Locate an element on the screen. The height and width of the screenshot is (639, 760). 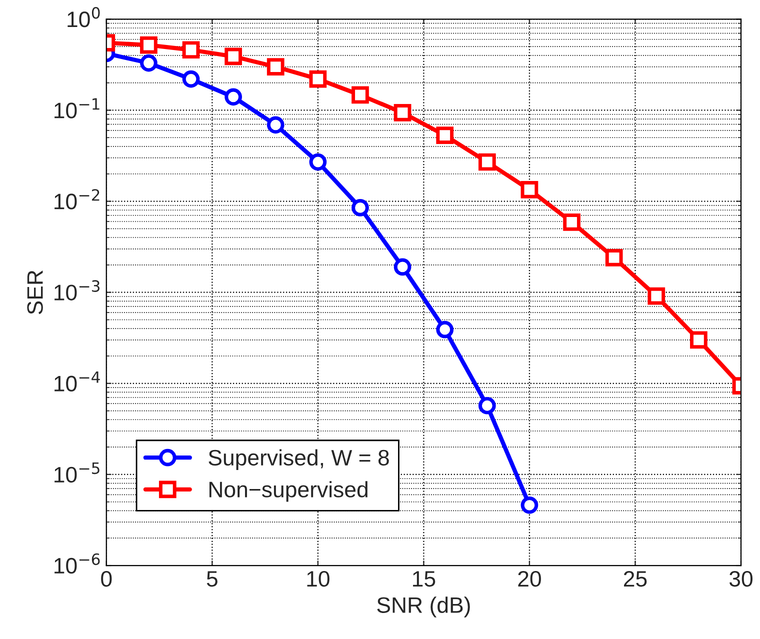
x-tick-label: 10 is located at coordinates (318, 578).